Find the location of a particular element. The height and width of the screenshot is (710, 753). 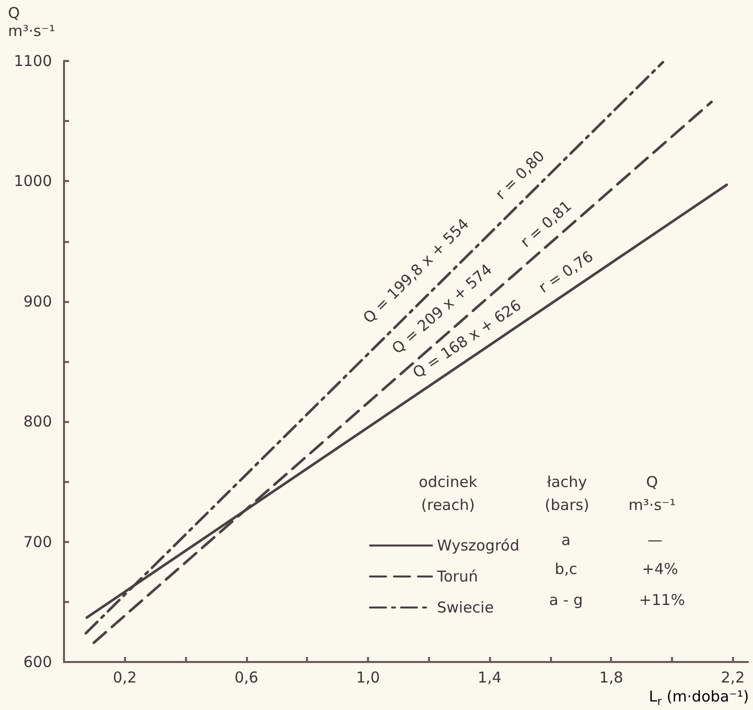

annotation: — is located at coordinates (655, 540).